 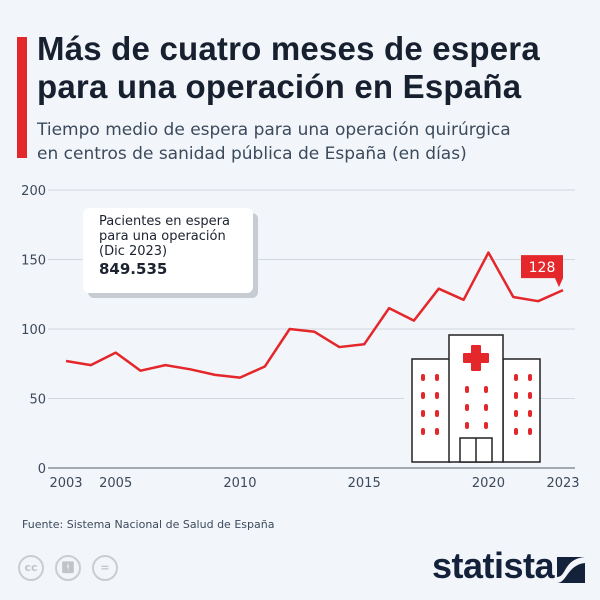 What do you see at coordinates (31, 568) in the screenshot?
I see `cc-icon: cc` at bounding box center [31, 568].